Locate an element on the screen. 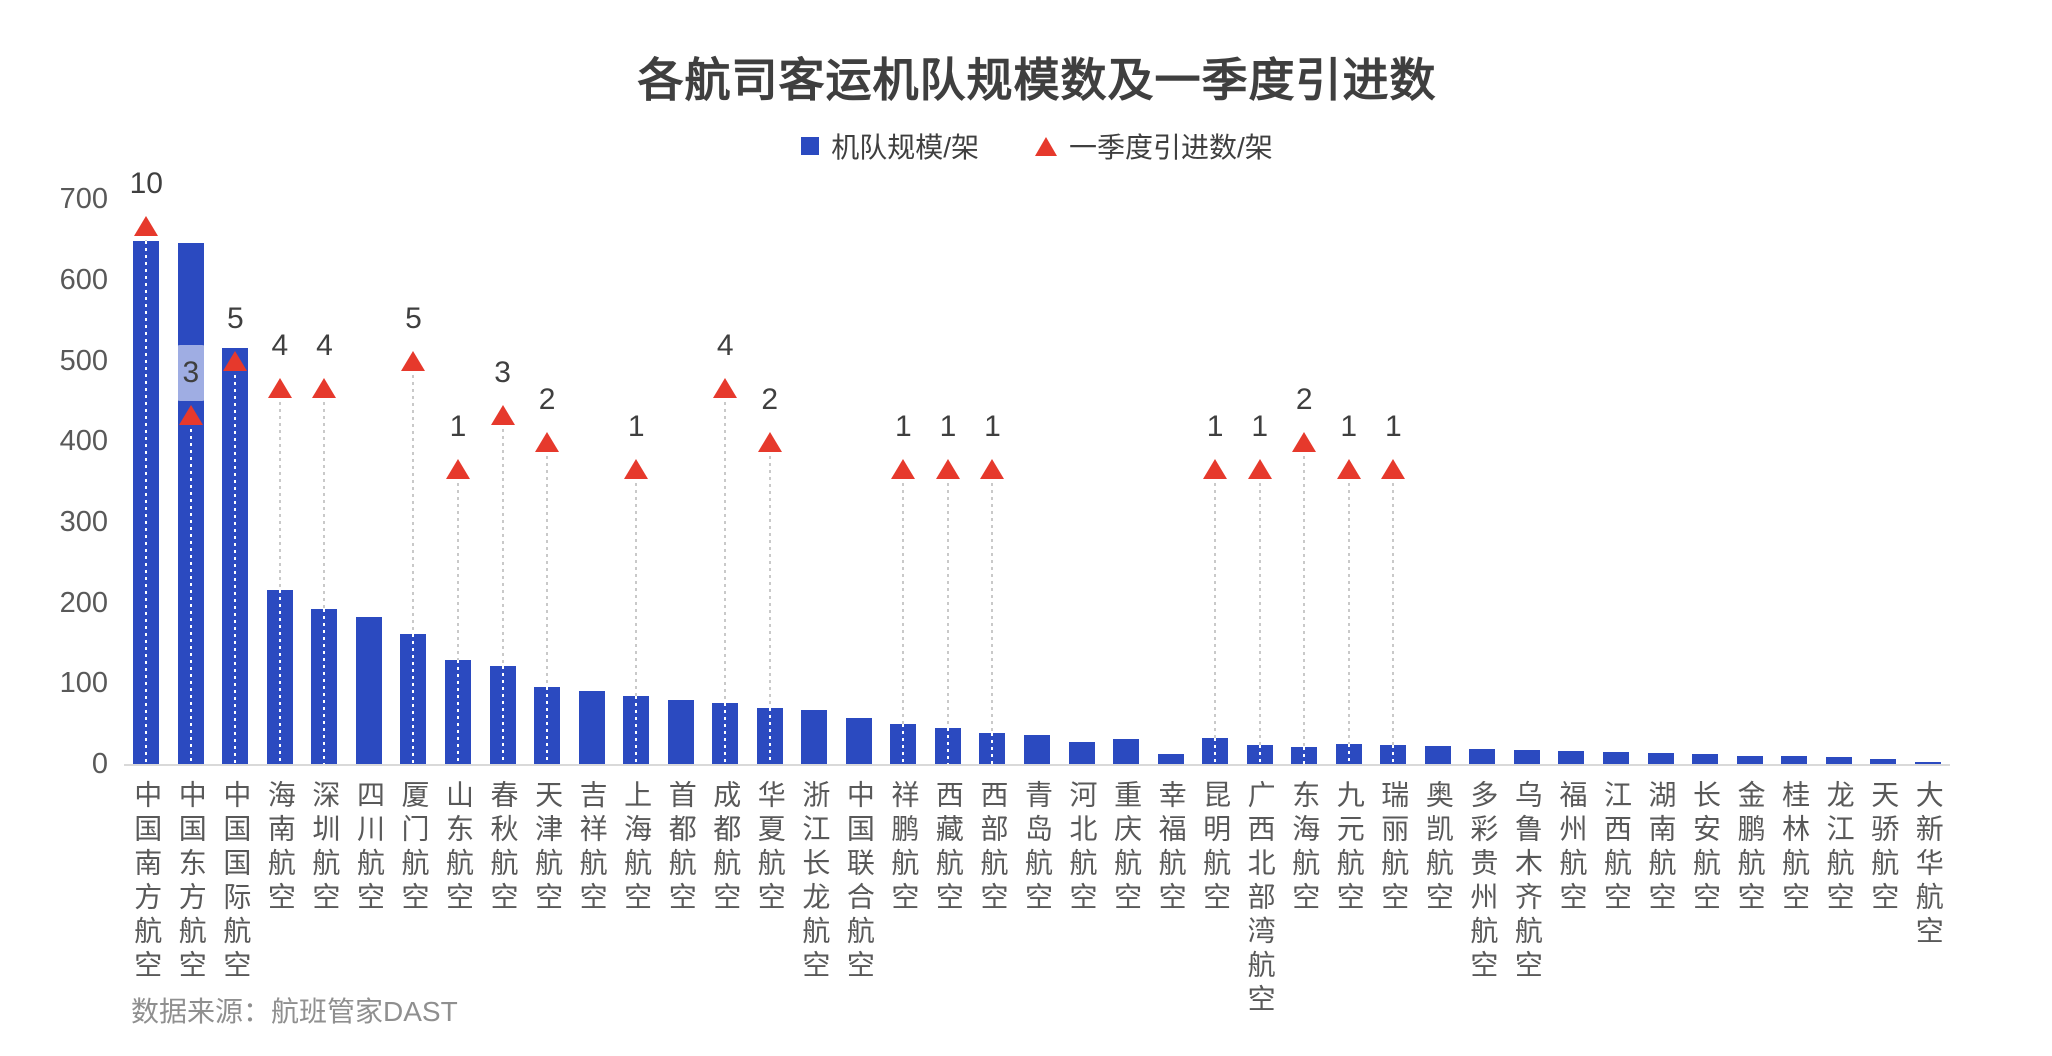  category-label: 福州航空 is located at coordinates (1572, 848).